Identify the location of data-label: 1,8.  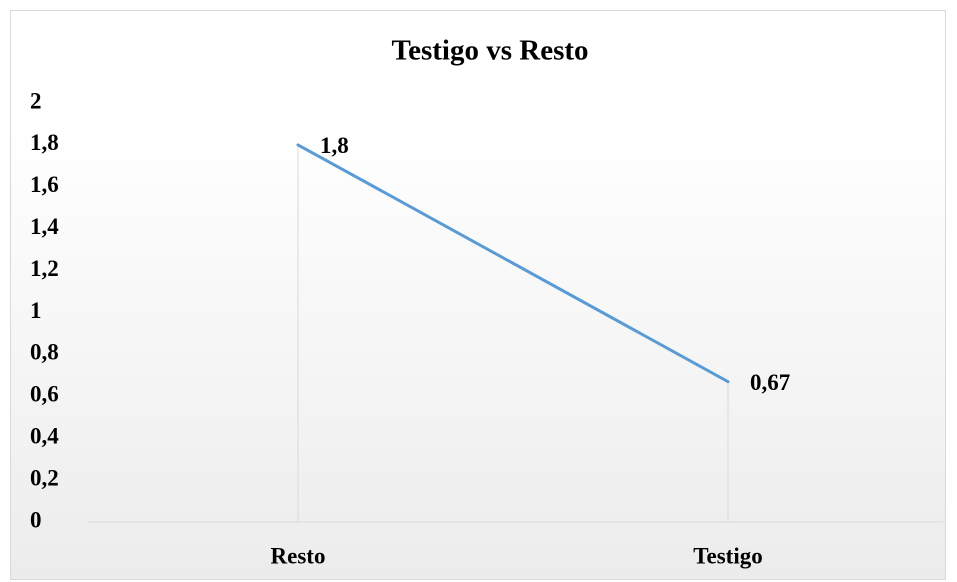
(334, 145).